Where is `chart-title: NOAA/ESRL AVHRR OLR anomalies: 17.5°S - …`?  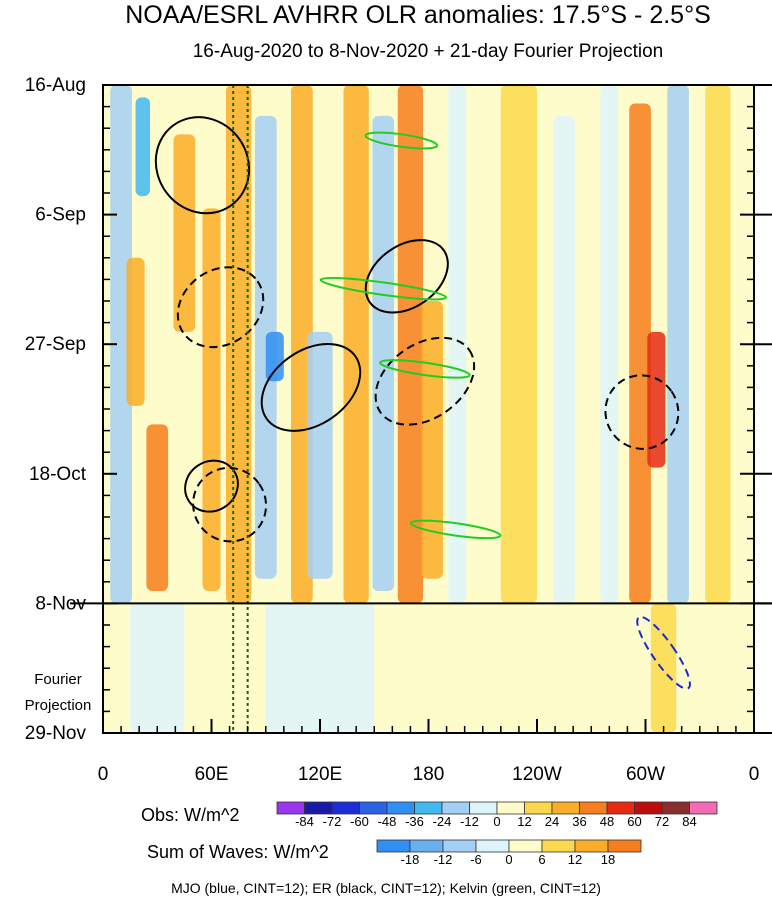
chart-title: NOAA/ESRL AVHRR OLR anomalies: 17.5°S - … is located at coordinates (418, 15).